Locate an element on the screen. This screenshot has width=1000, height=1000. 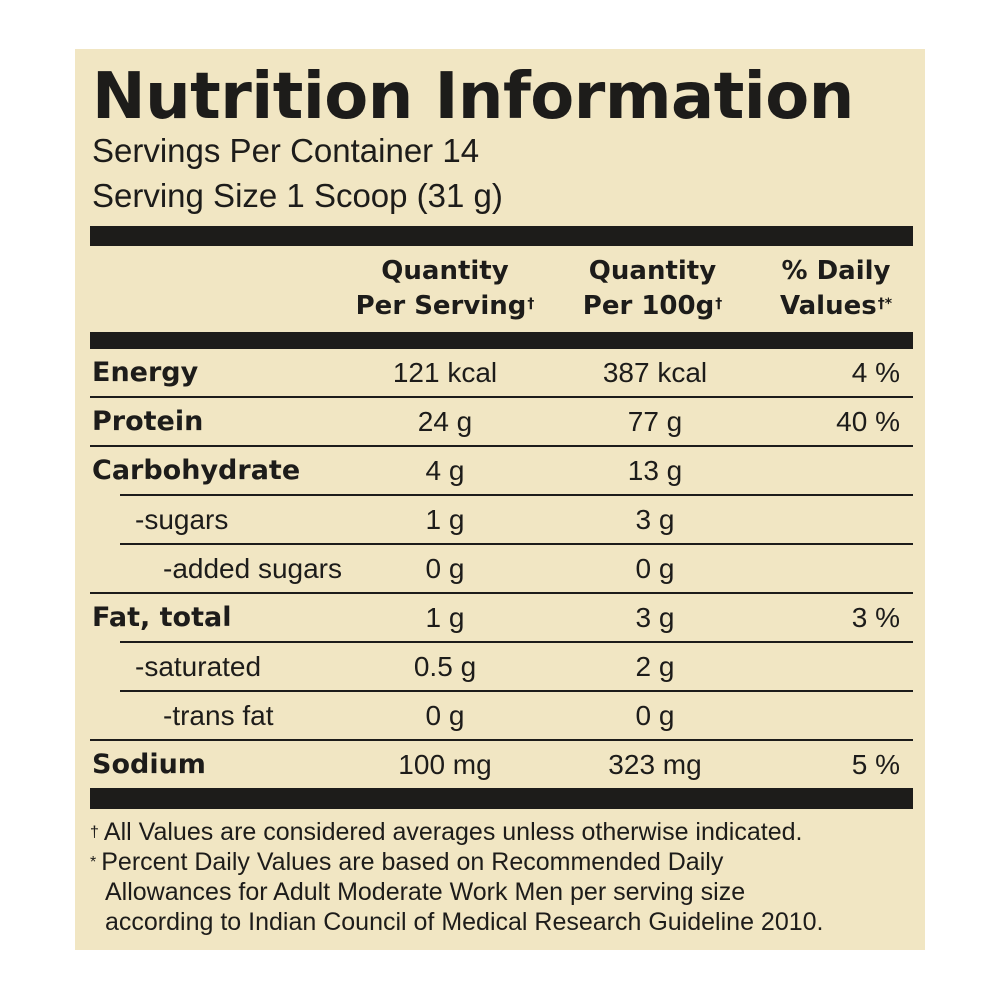
column-header-daily-values: % Daily Values†* is located at coordinates (836, 292).